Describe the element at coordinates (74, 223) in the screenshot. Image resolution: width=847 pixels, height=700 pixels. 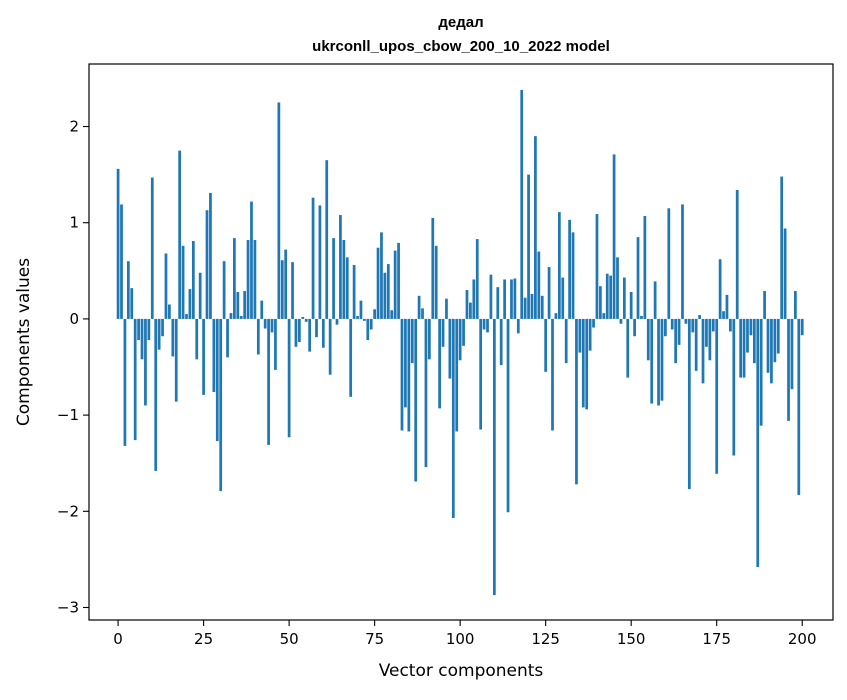
I see `y-tick-label-1: 1` at that location.